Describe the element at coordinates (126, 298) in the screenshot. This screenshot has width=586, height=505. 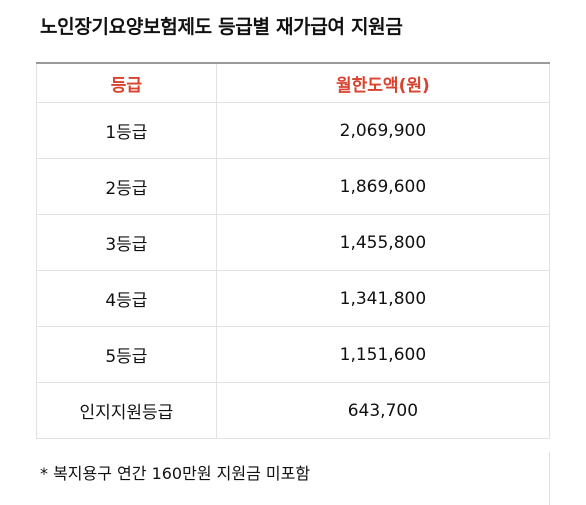
I see `grade-cell: 4등급` at that location.